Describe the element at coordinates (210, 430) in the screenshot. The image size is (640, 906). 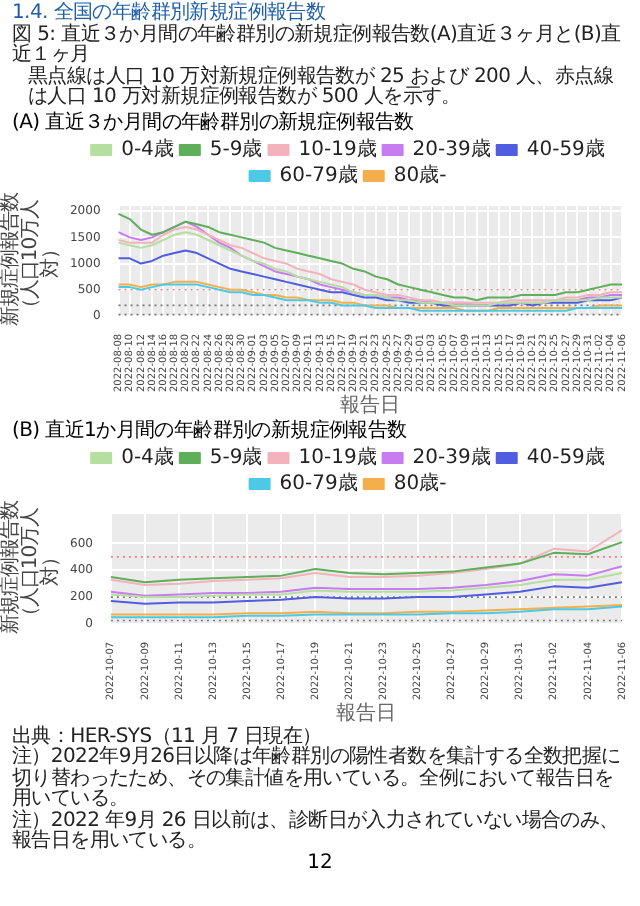
I see `chart-title: (B) 直近1か月間の年齢群別の新規症例報告数` at that location.